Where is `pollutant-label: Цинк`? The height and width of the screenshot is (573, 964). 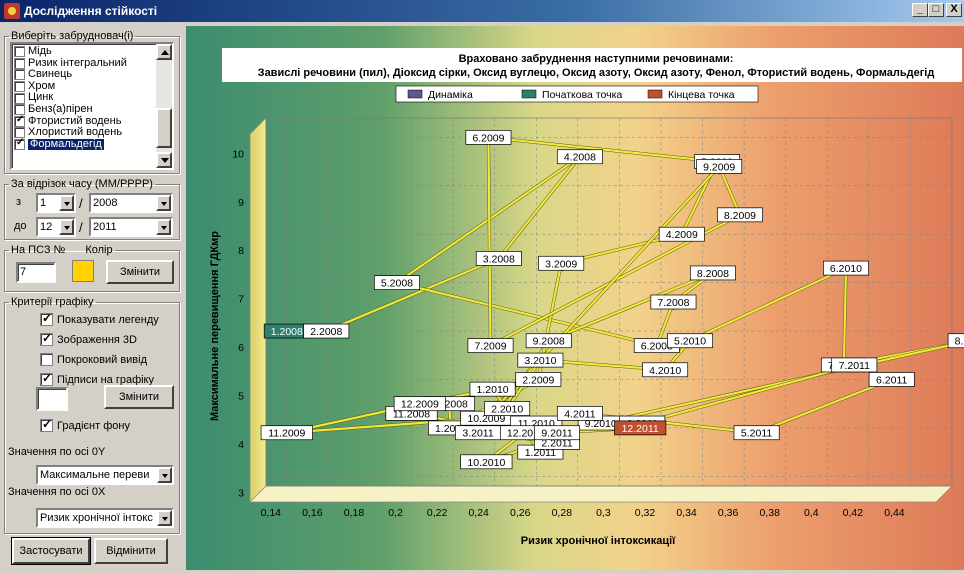 pollutant-label: Цинк is located at coordinates (41, 97).